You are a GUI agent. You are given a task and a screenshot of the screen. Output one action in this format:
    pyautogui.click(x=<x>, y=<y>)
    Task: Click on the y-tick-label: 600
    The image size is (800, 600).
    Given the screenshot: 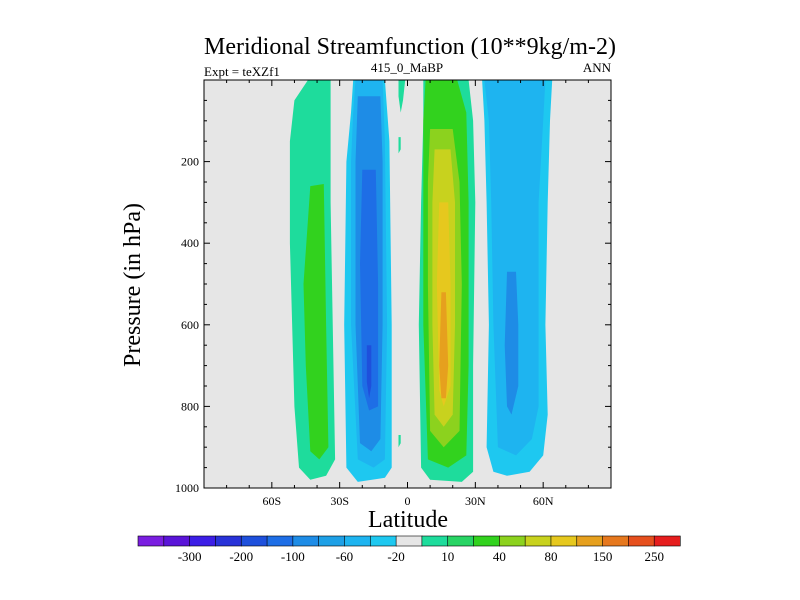 What is the action you would take?
    pyautogui.click(x=190, y=325)
    